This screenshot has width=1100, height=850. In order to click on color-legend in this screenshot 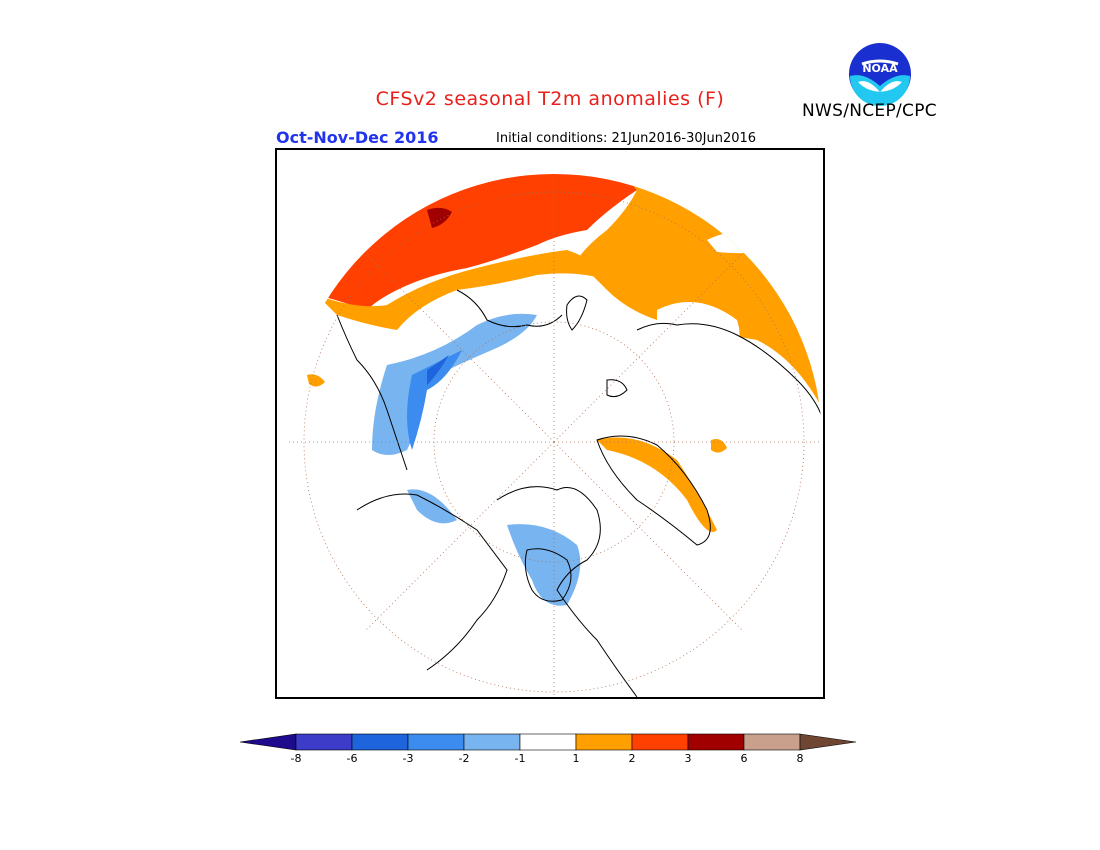, I will do `click(549, 752)`.